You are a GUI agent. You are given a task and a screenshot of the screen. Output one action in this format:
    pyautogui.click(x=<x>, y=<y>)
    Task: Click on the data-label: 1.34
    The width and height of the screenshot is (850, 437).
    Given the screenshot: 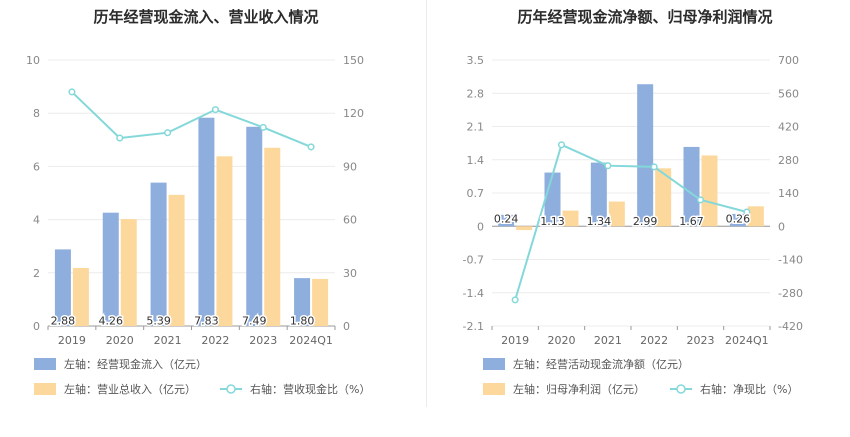 What is the action you would take?
    pyautogui.click(x=599, y=221)
    